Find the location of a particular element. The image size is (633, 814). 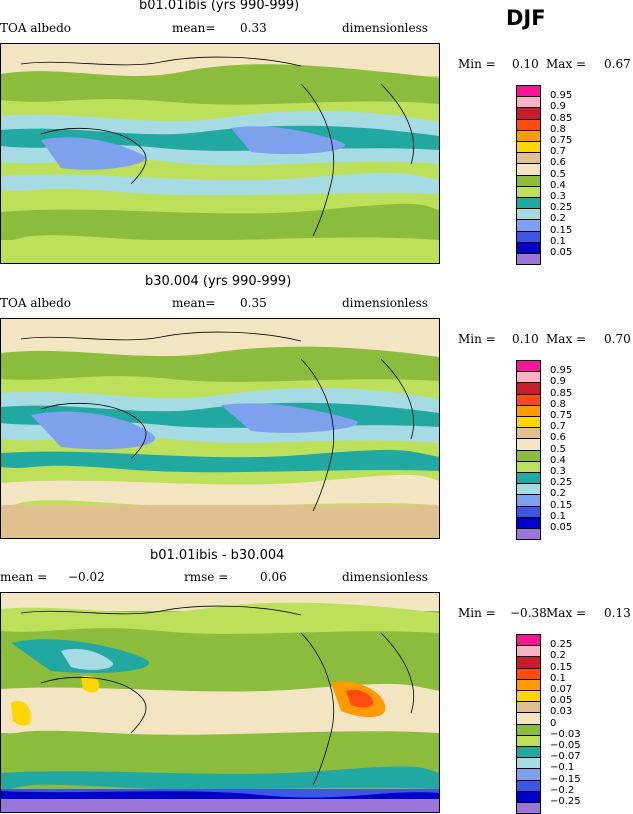

legend-level-label: −0.25 is located at coordinates (565, 801).